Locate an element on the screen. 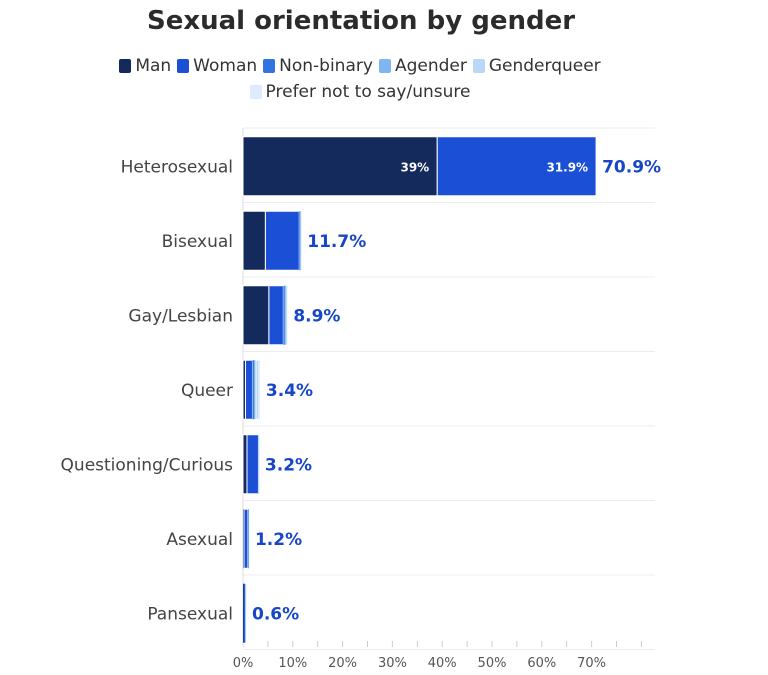 The height and width of the screenshot is (675, 768). category-label: Asexual is located at coordinates (199, 540).